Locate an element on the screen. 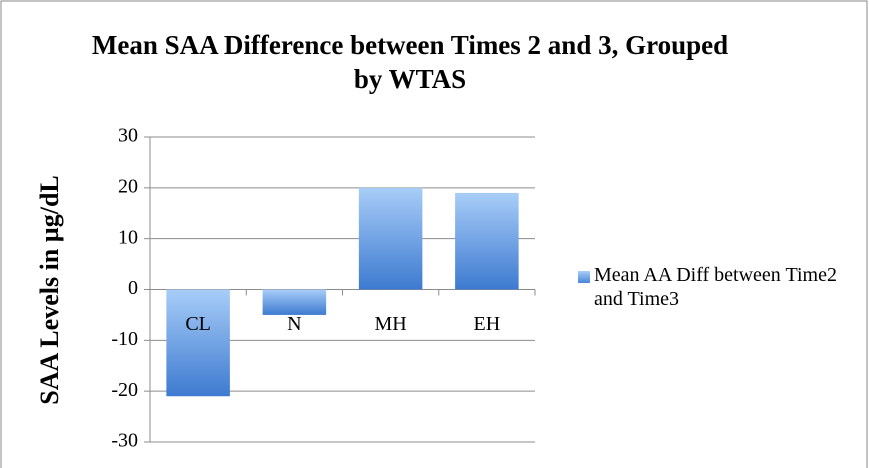 The image size is (869, 468). y-tick-label: -10 is located at coordinates (124, 339).